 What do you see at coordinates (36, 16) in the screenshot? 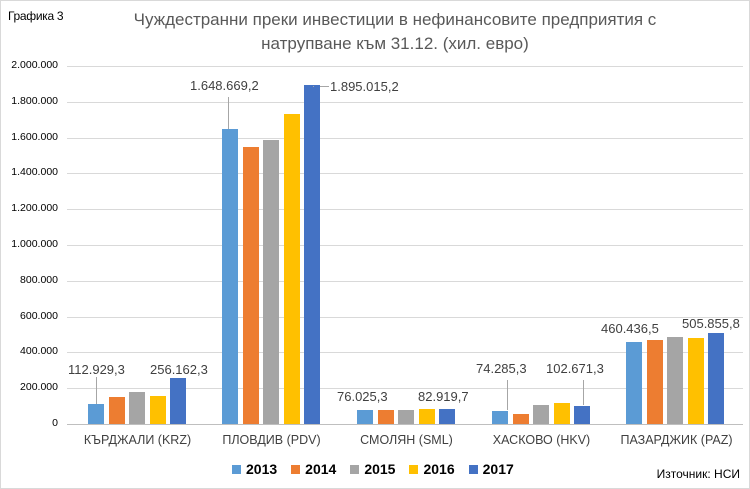
I see `figure-label: Графика 3` at bounding box center [36, 16].